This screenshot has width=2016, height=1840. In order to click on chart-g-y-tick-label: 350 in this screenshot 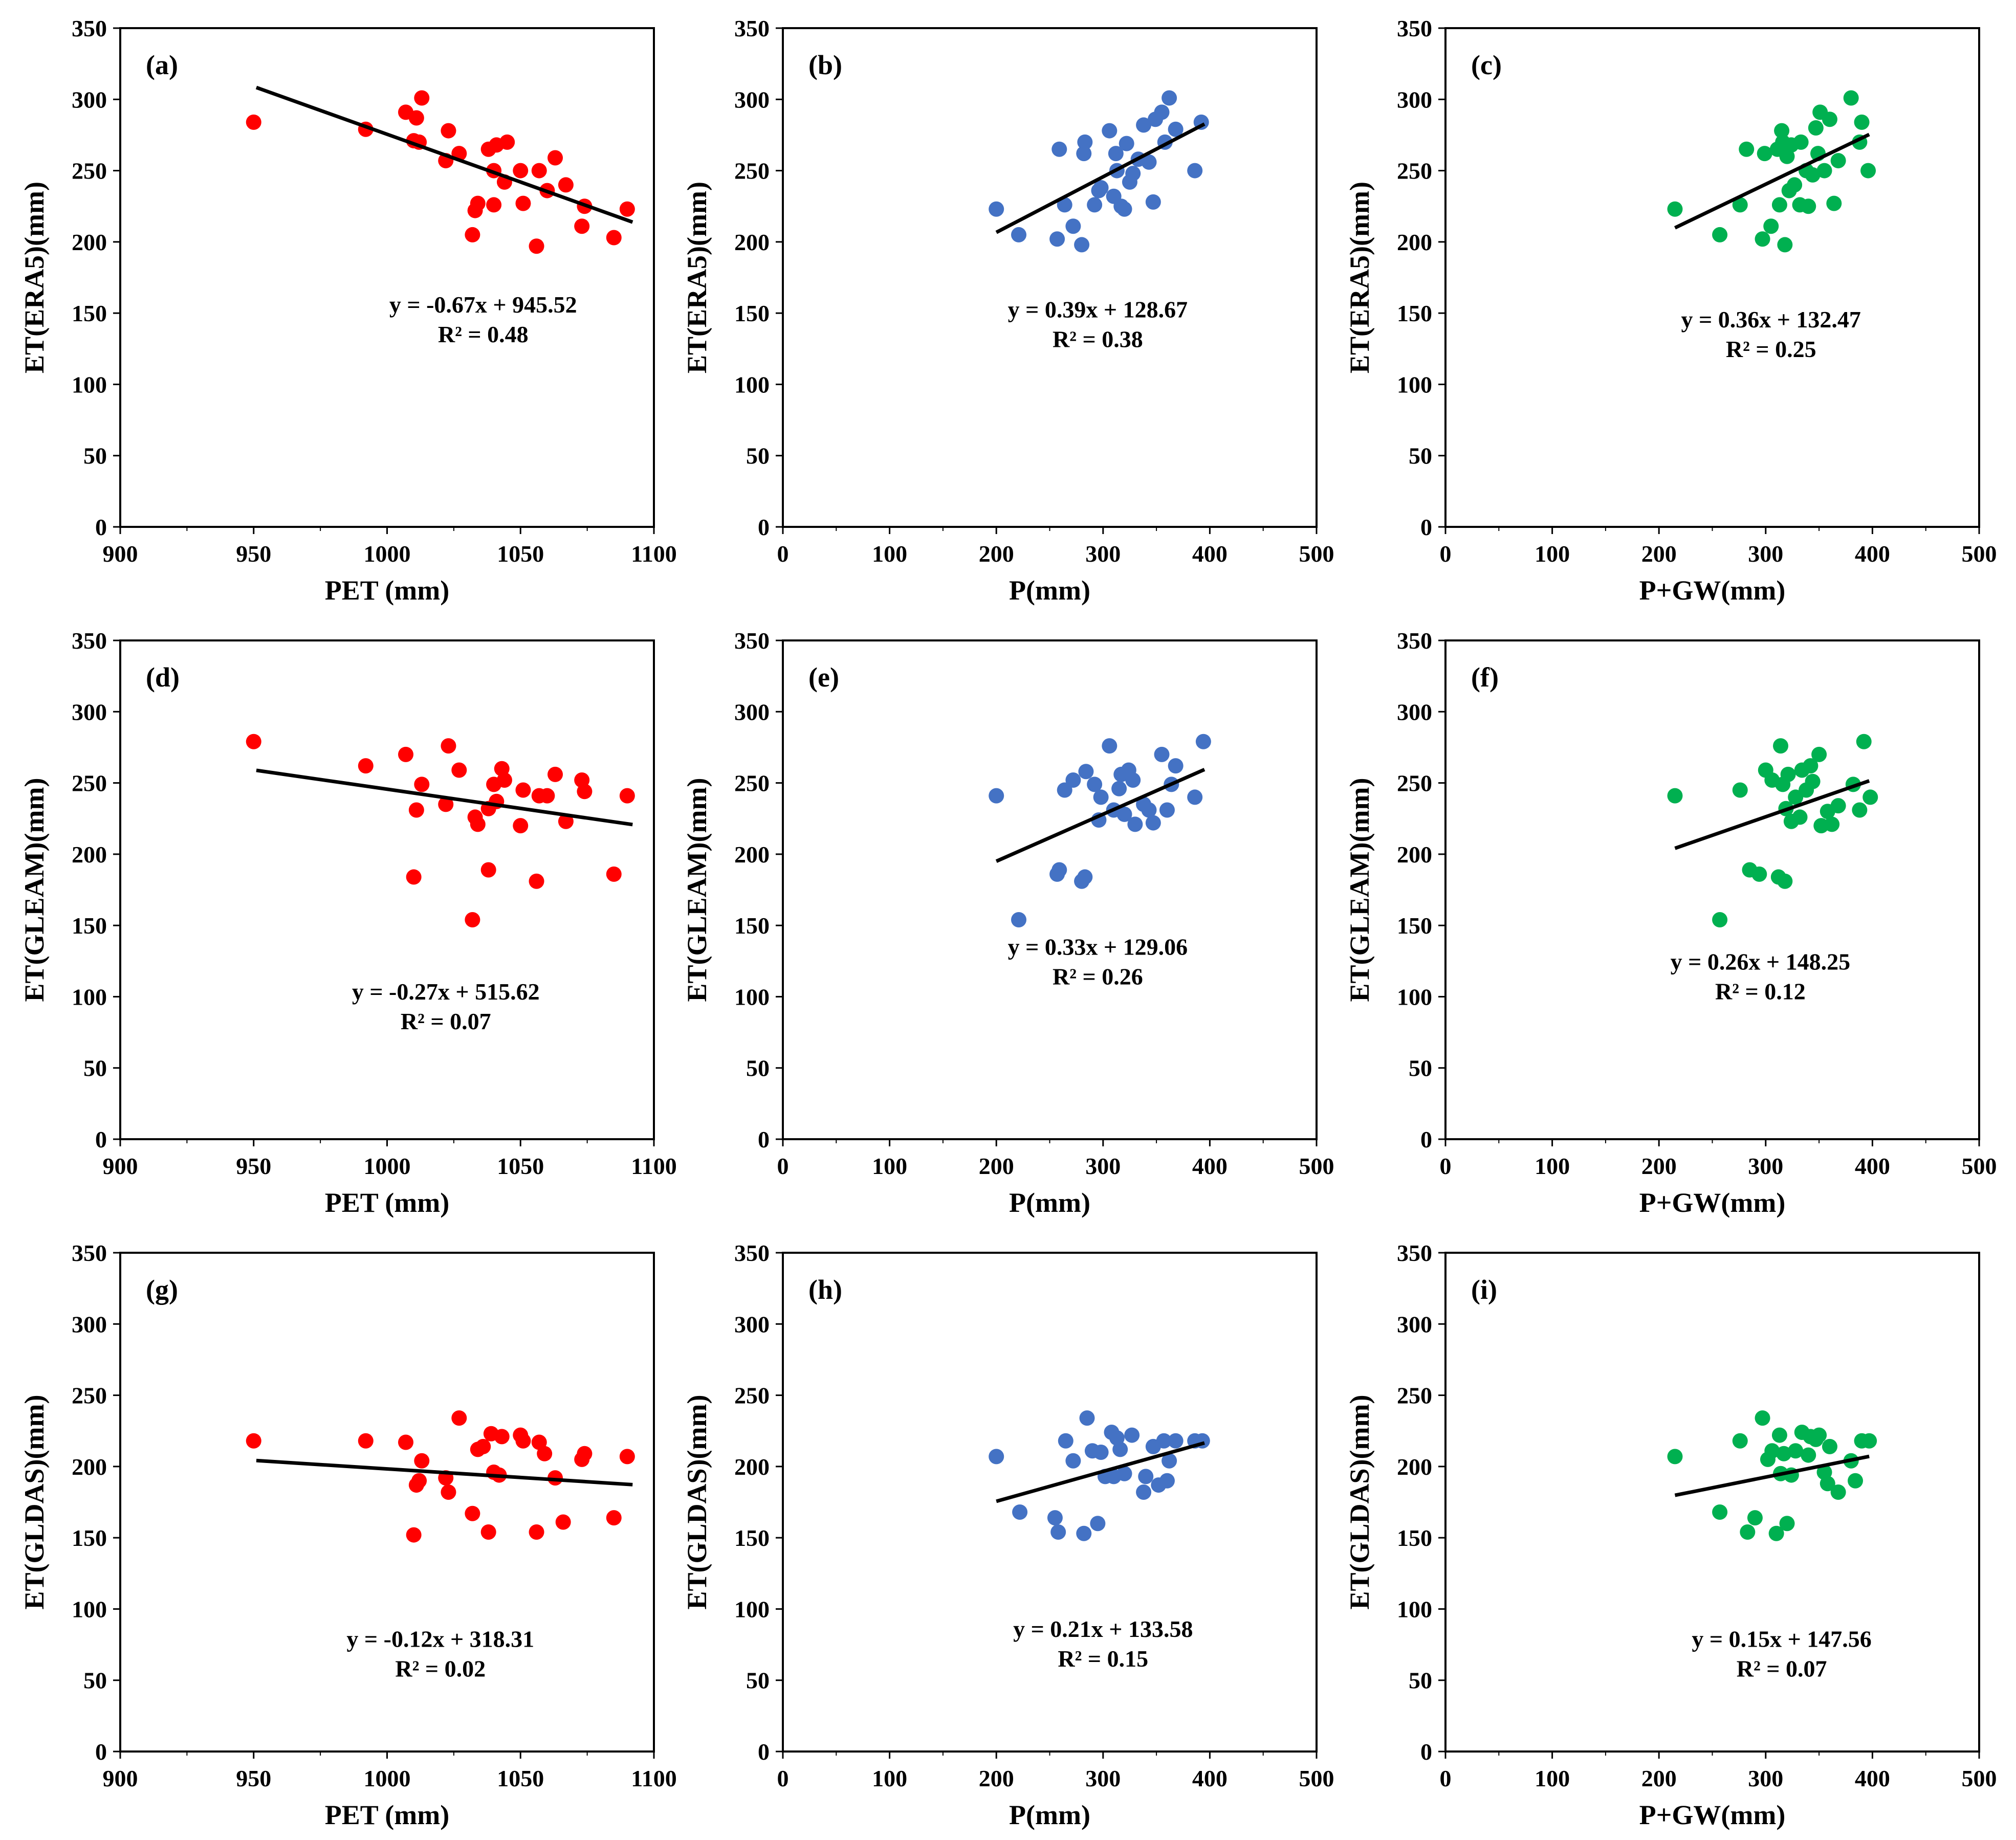, I will do `click(89, 1253)`.